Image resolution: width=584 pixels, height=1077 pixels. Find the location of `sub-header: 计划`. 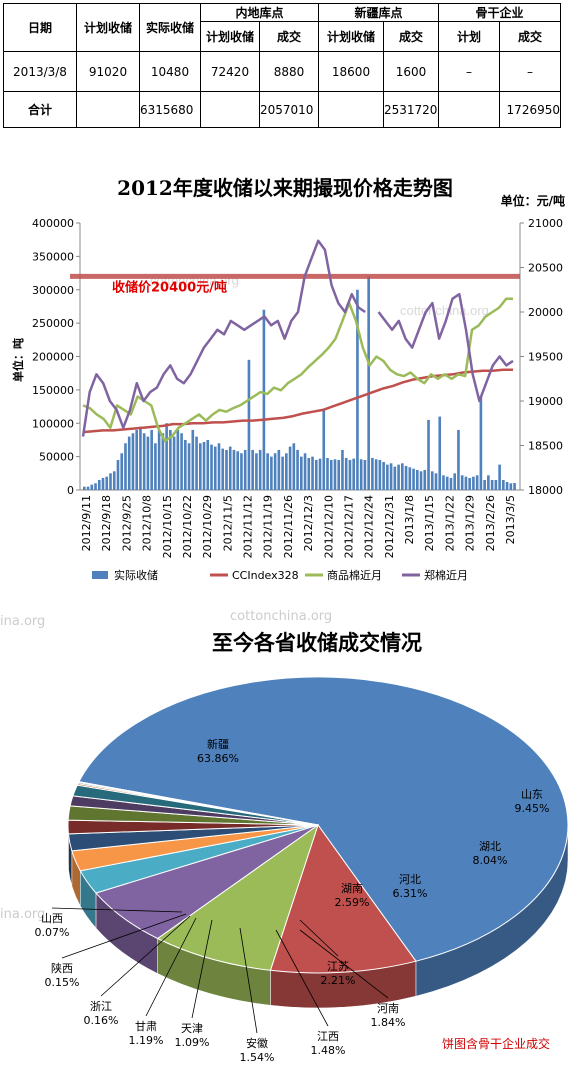

sub-header: 计划 is located at coordinates (469, 36).